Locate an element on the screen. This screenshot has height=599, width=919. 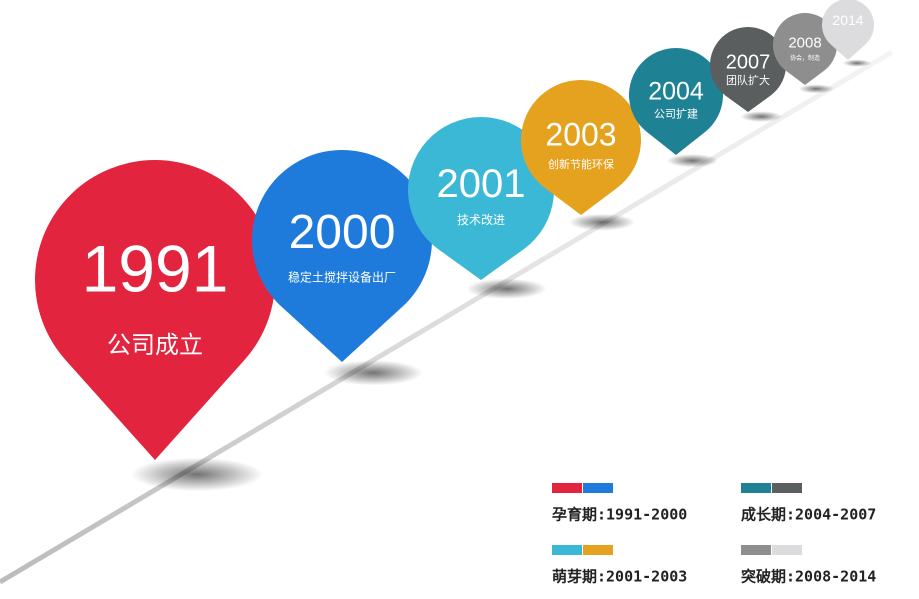
legend-item: 孕育期:1991-2000 is located at coordinates (619, 503).